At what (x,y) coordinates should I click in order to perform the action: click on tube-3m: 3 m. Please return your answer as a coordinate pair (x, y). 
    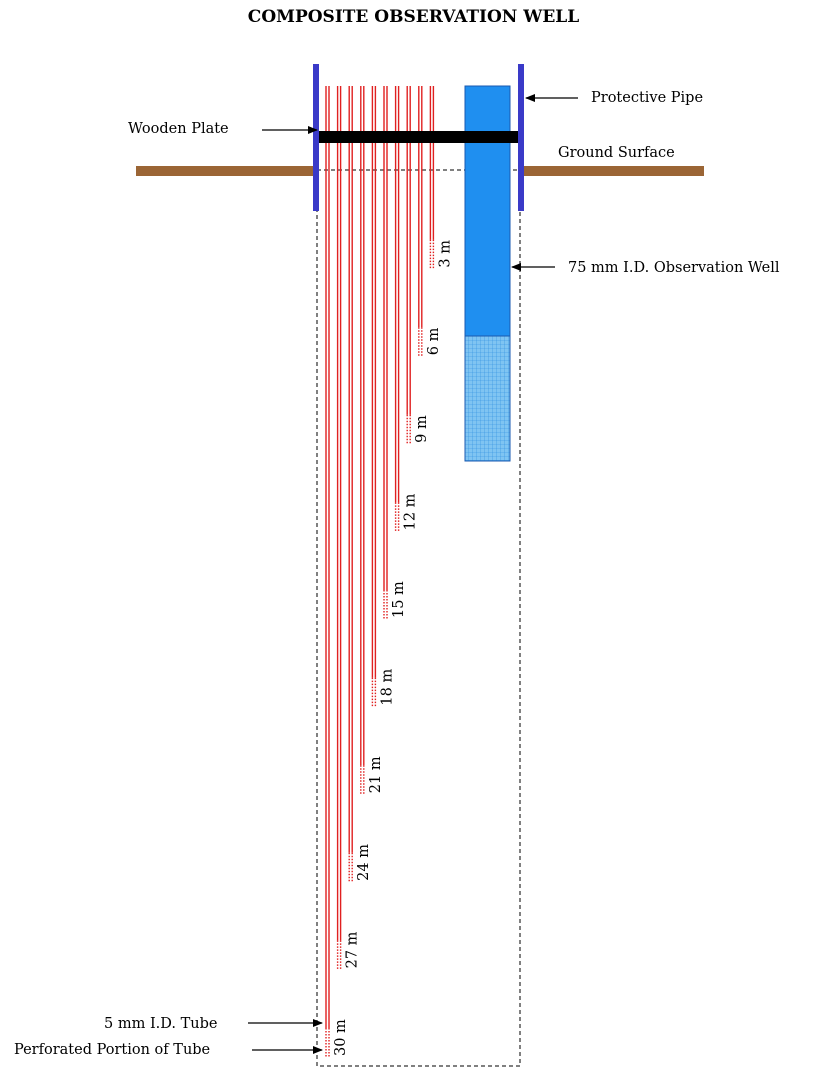
    Looking at the image, I should click on (441, 178).